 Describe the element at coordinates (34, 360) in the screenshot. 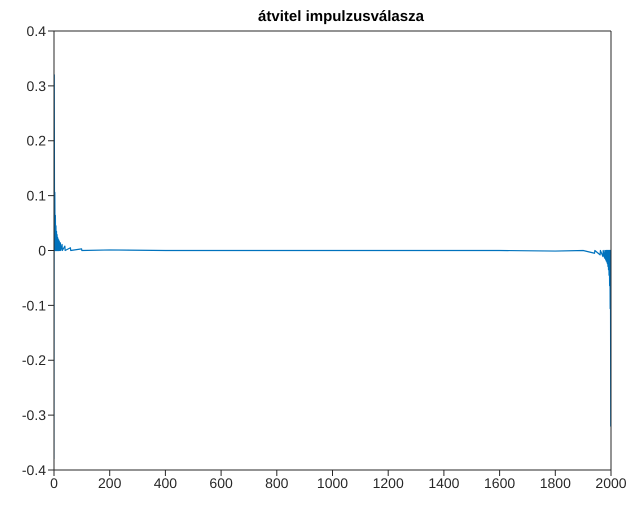

I see `y-tick-label: -0.2` at that location.